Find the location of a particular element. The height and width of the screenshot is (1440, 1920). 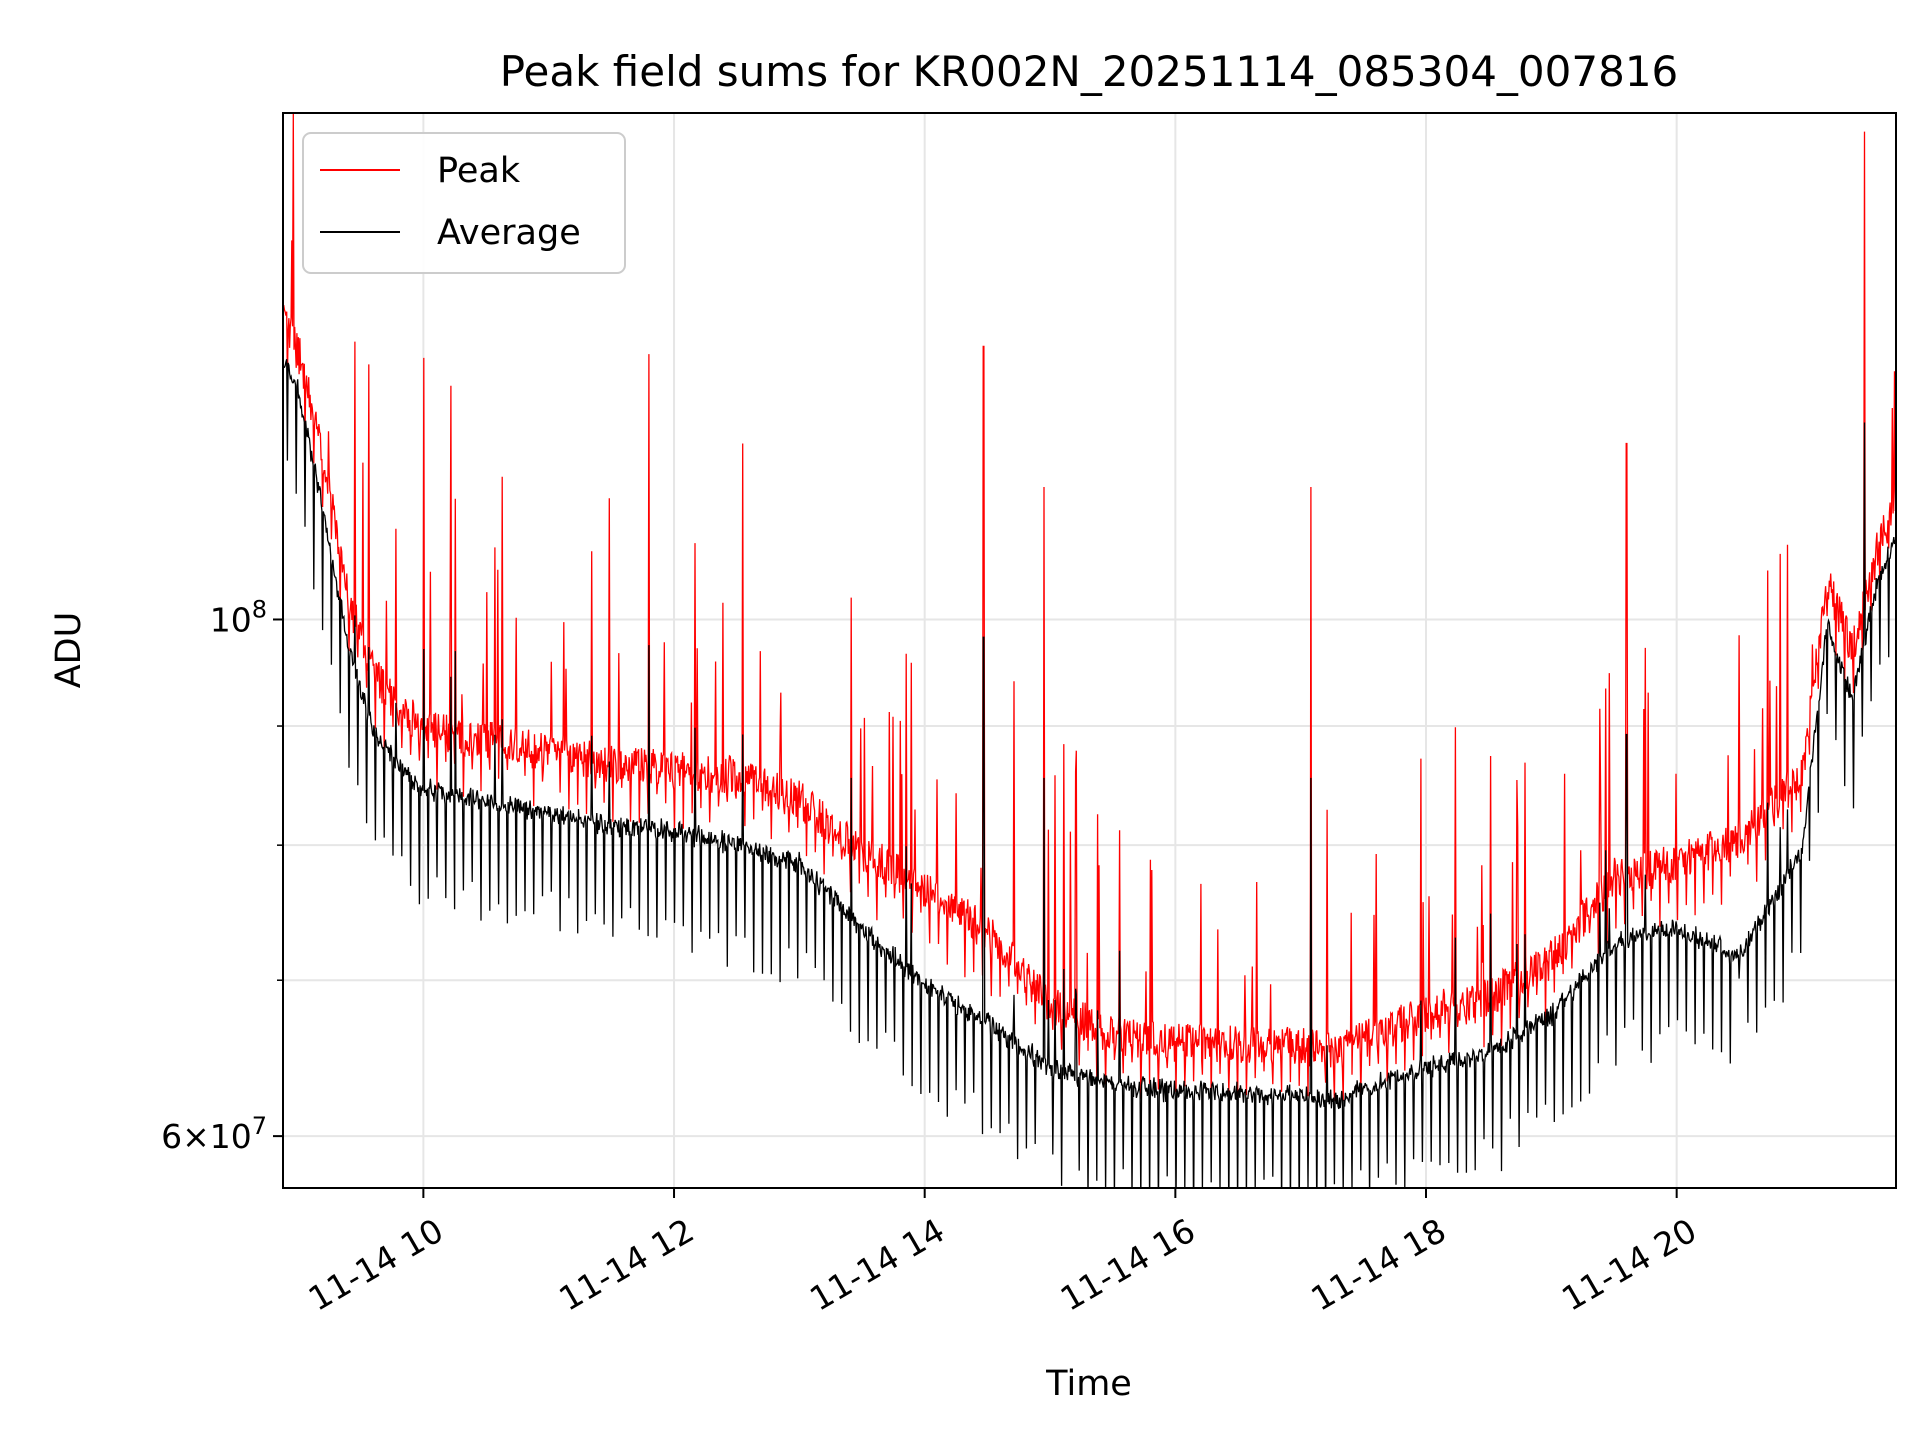

legend-box is located at coordinates (464, 203).